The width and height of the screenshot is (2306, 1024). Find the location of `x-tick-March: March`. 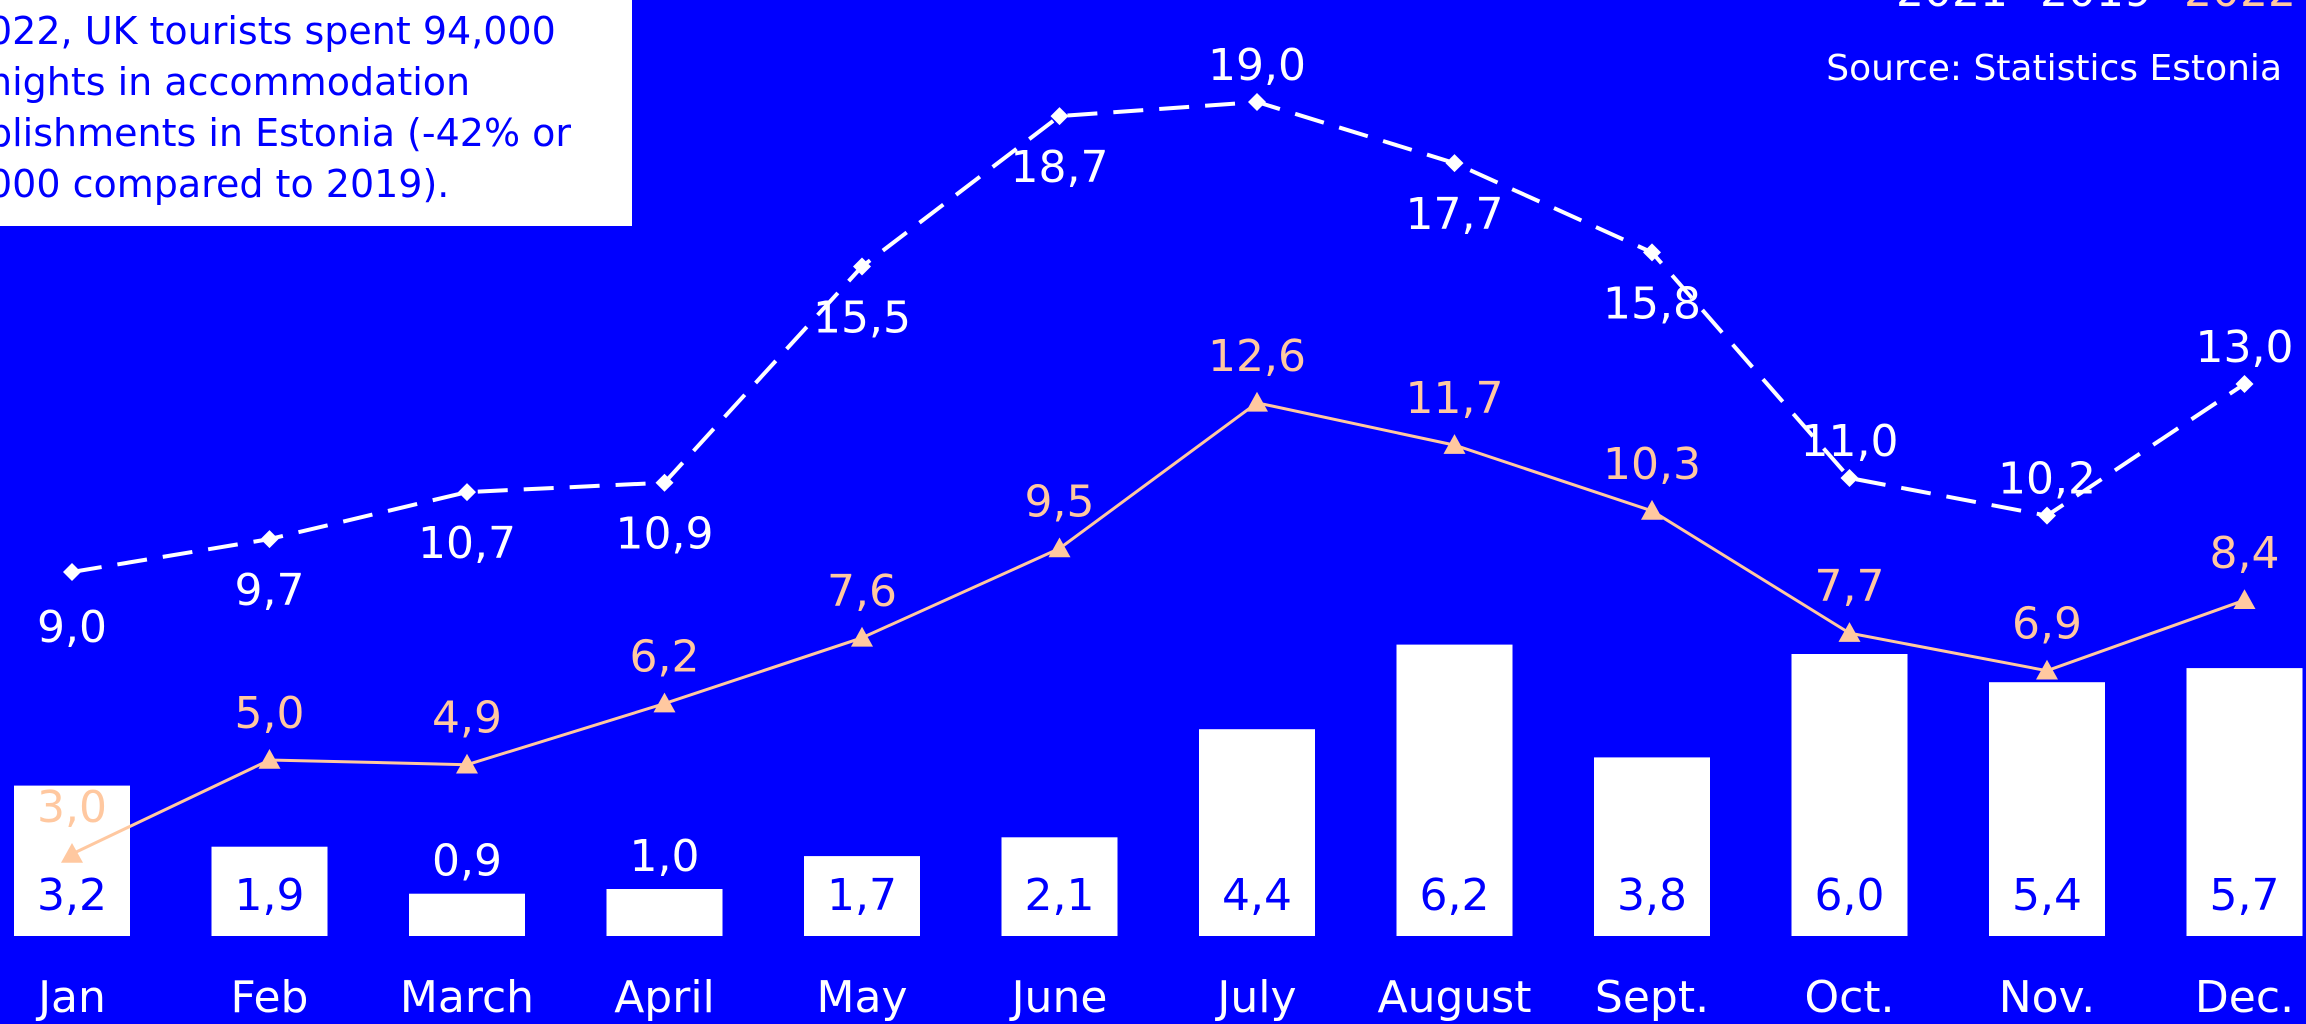

x-tick-March: March is located at coordinates (467, 997).